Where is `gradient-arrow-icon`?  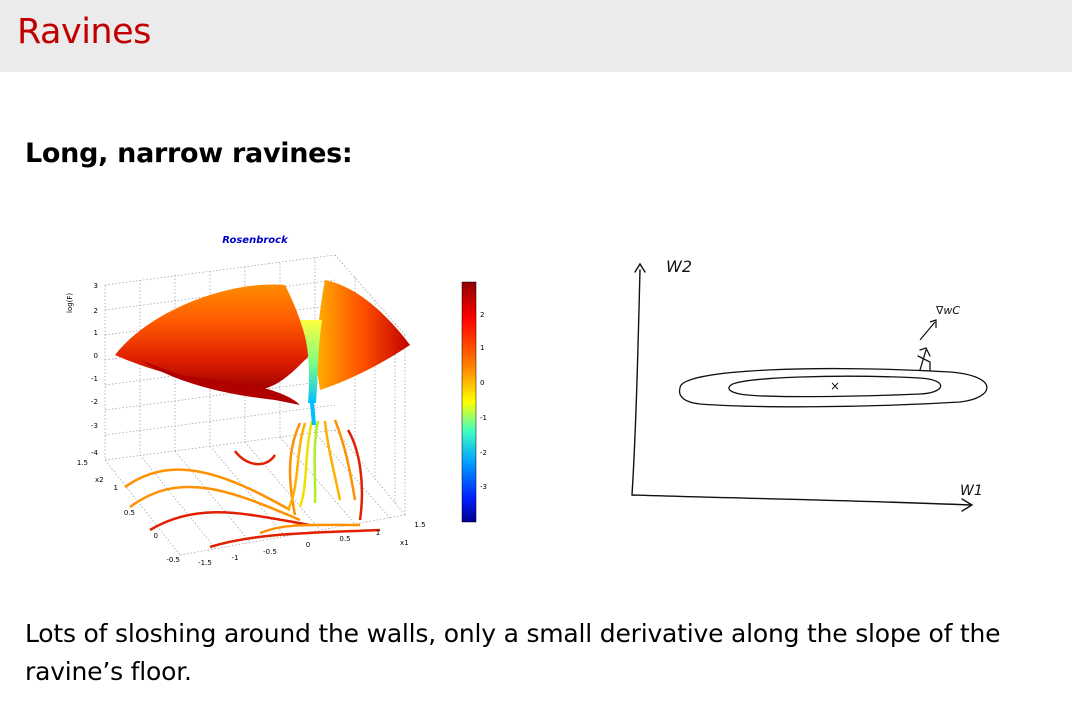 gradient-arrow-icon is located at coordinates (928, 330).